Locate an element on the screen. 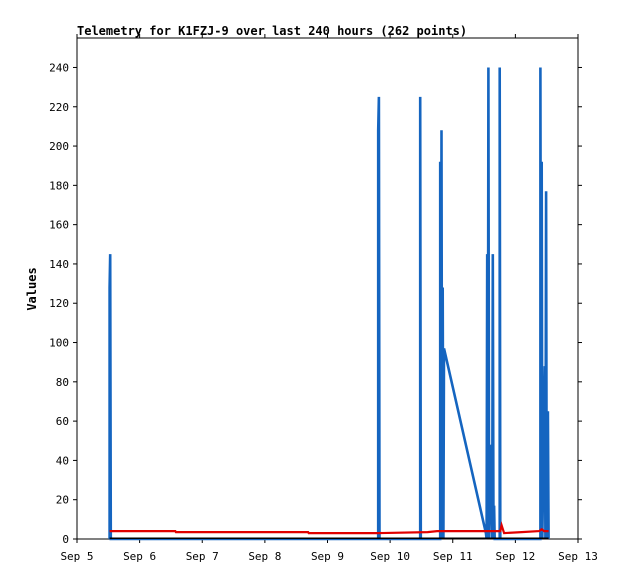 The image size is (618, 579). y-tick-label: 220 is located at coordinates (59, 107).